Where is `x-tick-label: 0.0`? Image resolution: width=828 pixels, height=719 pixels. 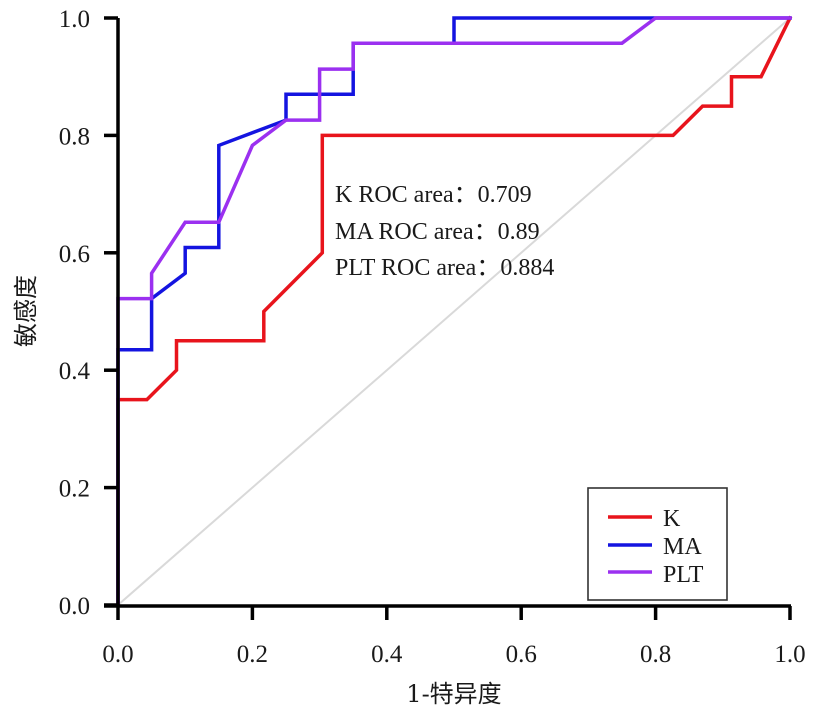 x-tick-label: 0.0 is located at coordinates (117, 654).